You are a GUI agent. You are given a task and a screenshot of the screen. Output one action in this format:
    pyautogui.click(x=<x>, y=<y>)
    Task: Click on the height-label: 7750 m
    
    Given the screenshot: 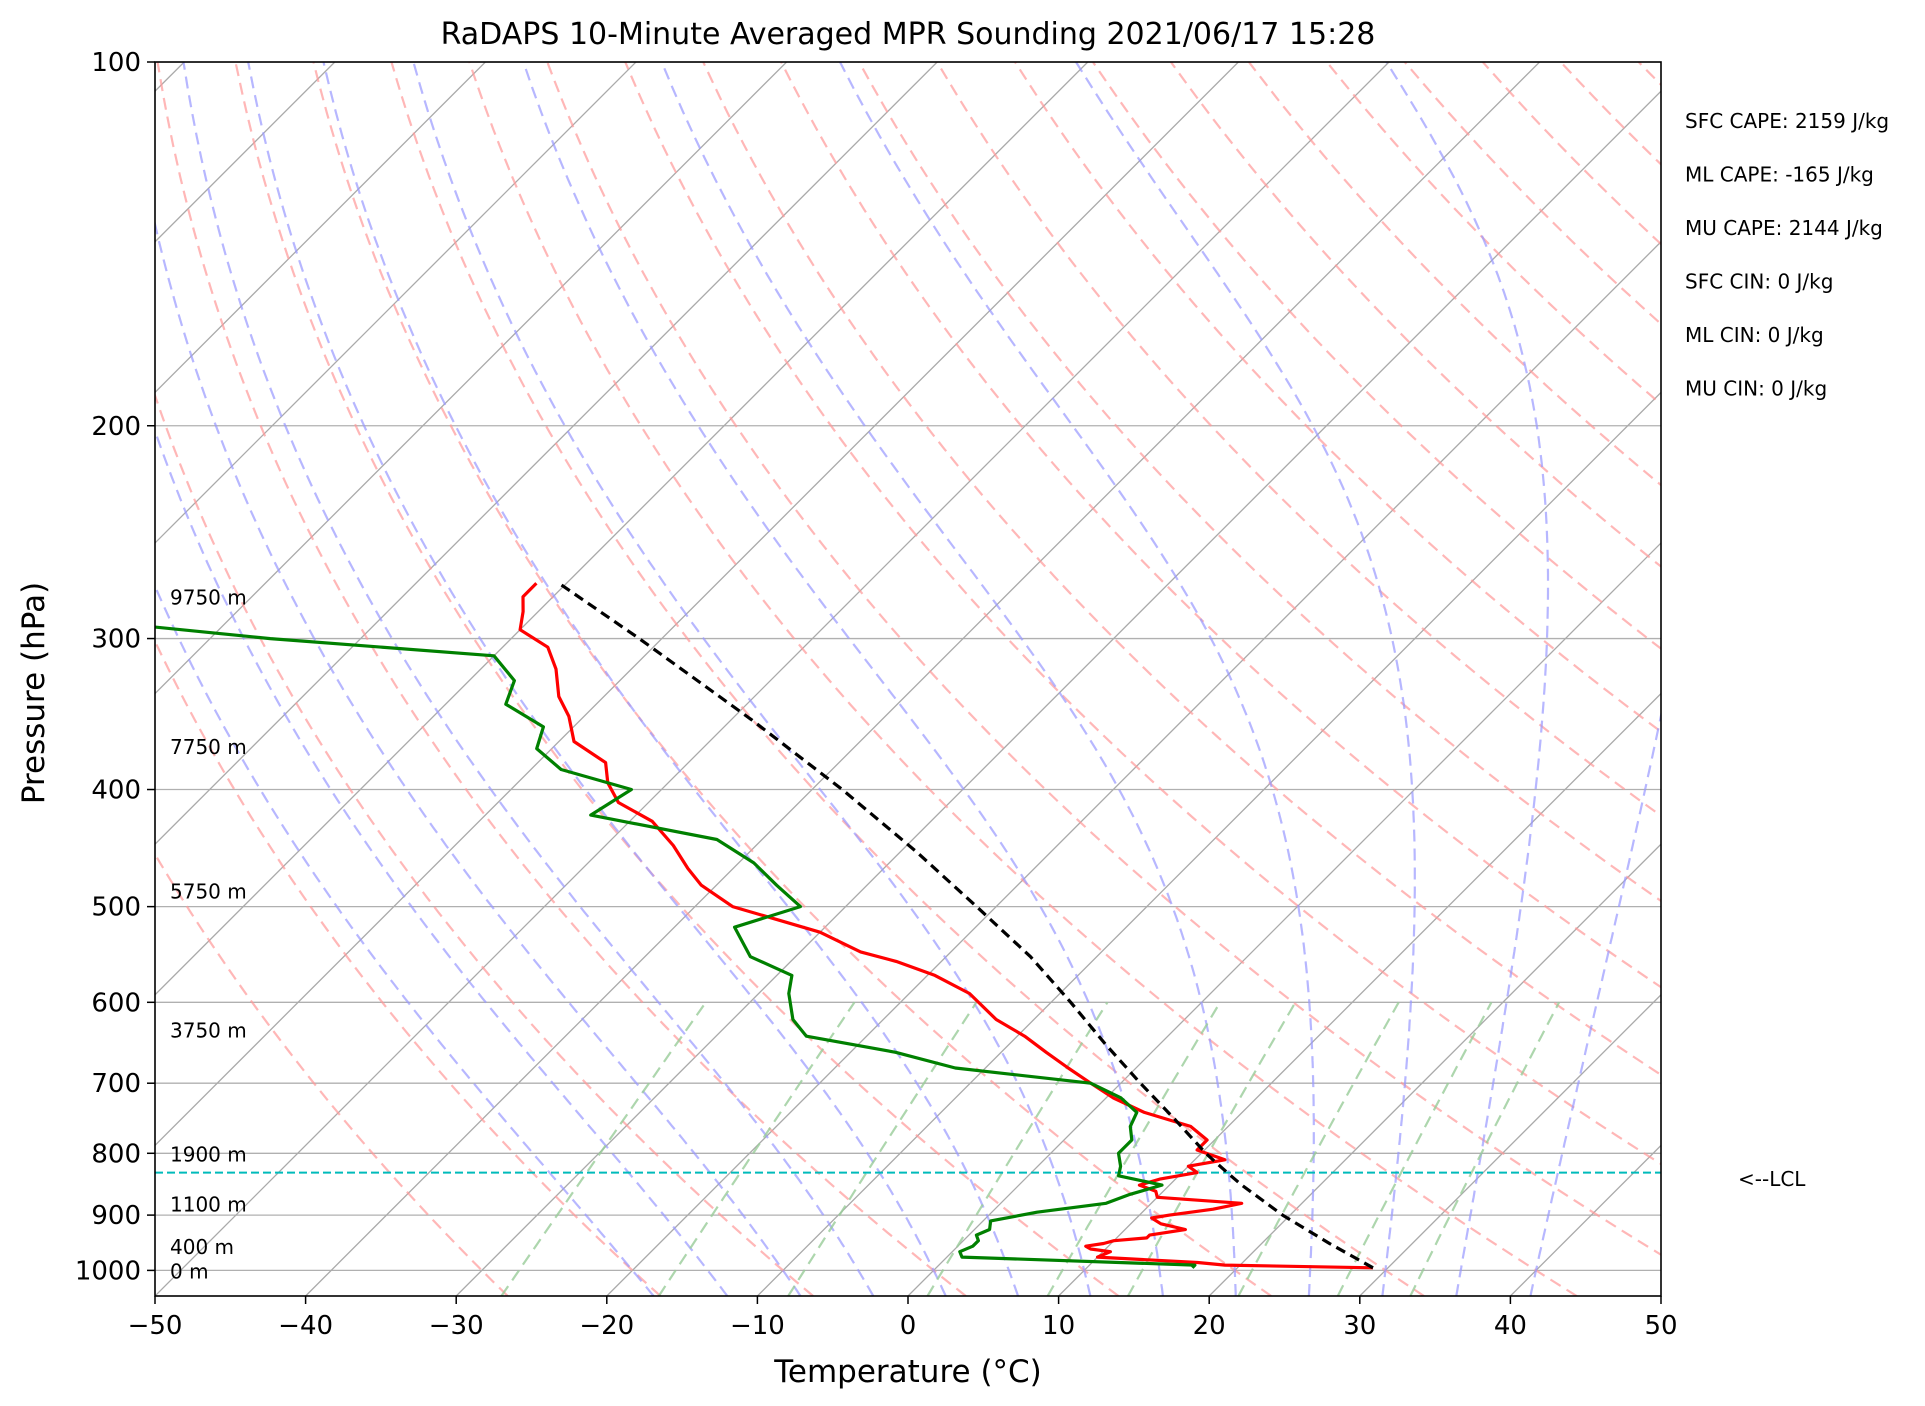 What is the action you would take?
    pyautogui.click(x=208, y=747)
    